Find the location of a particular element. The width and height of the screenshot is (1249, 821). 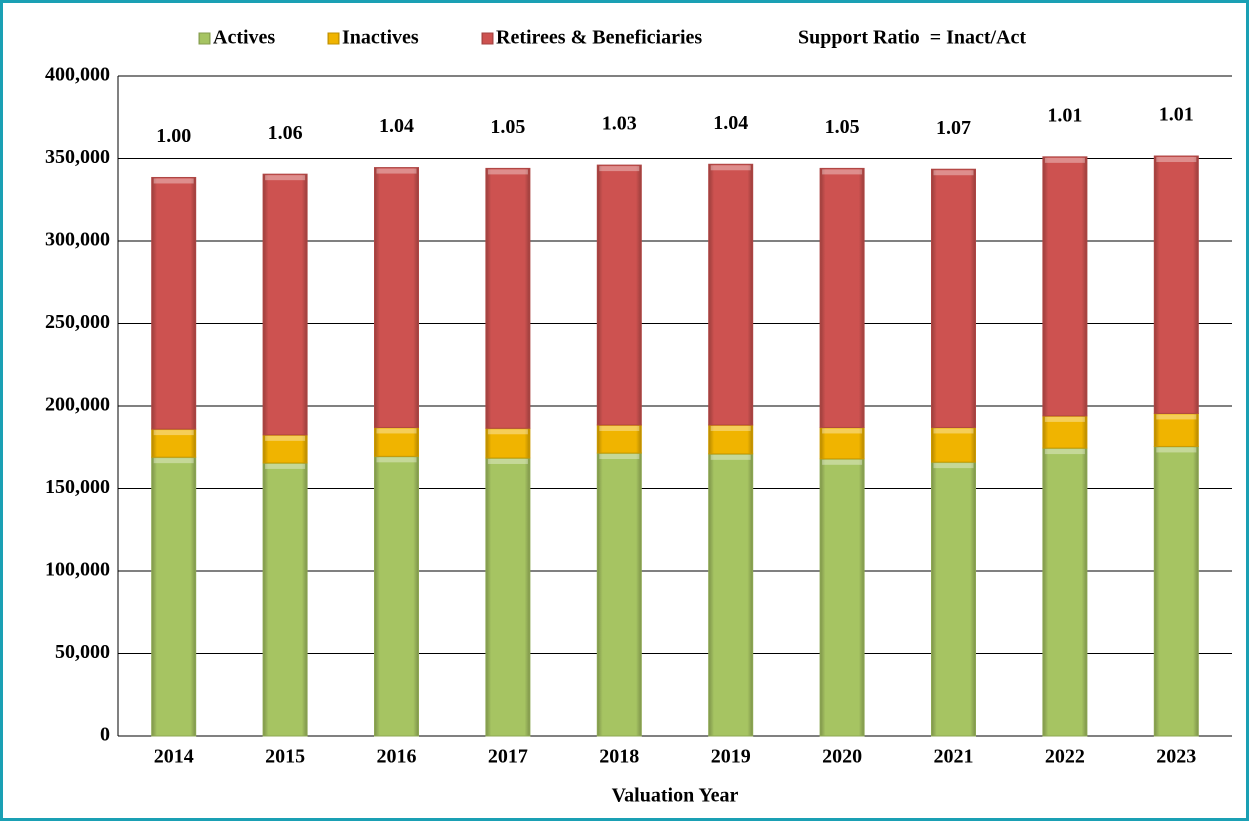

x-tick-label: 2021 is located at coordinates (954, 757).